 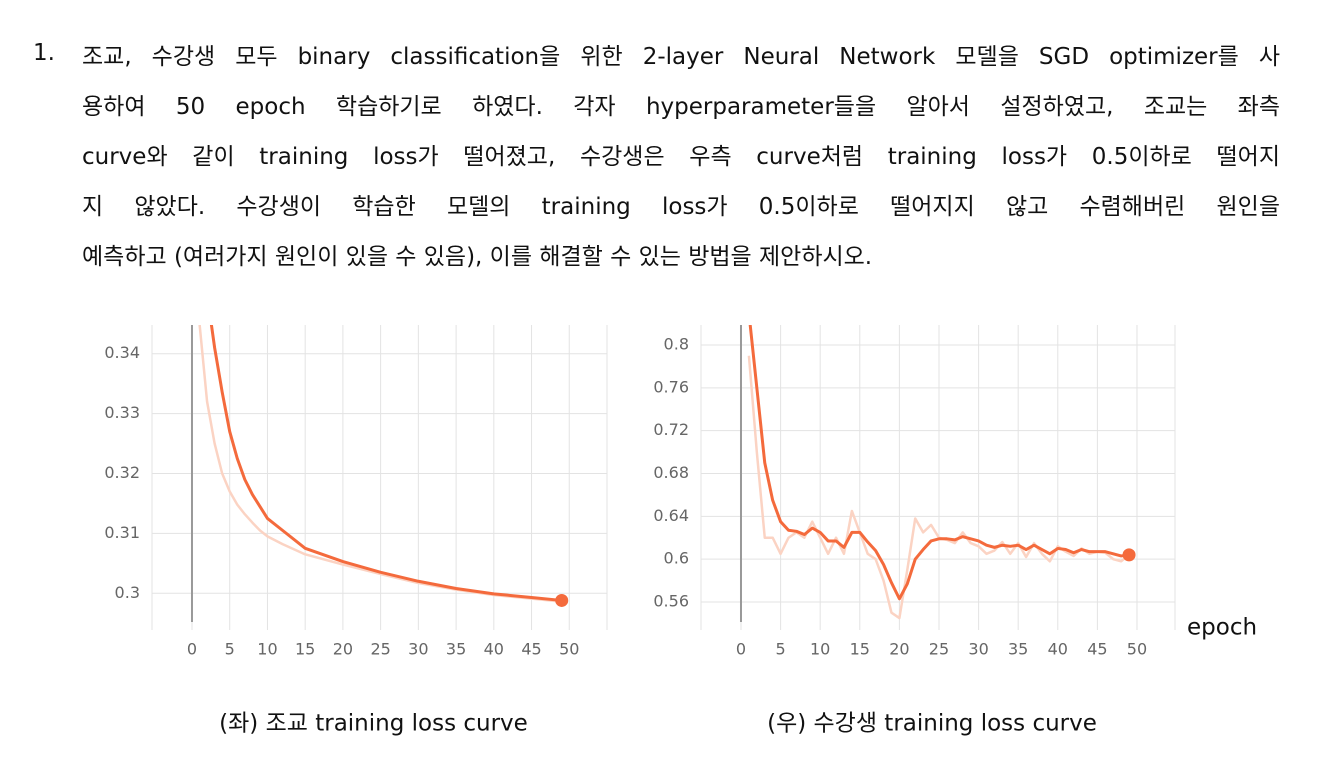 What do you see at coordinates (671, 515) in the screenshot?
I see `y-tick-label: 0.64` at bounding box center [671, 515].